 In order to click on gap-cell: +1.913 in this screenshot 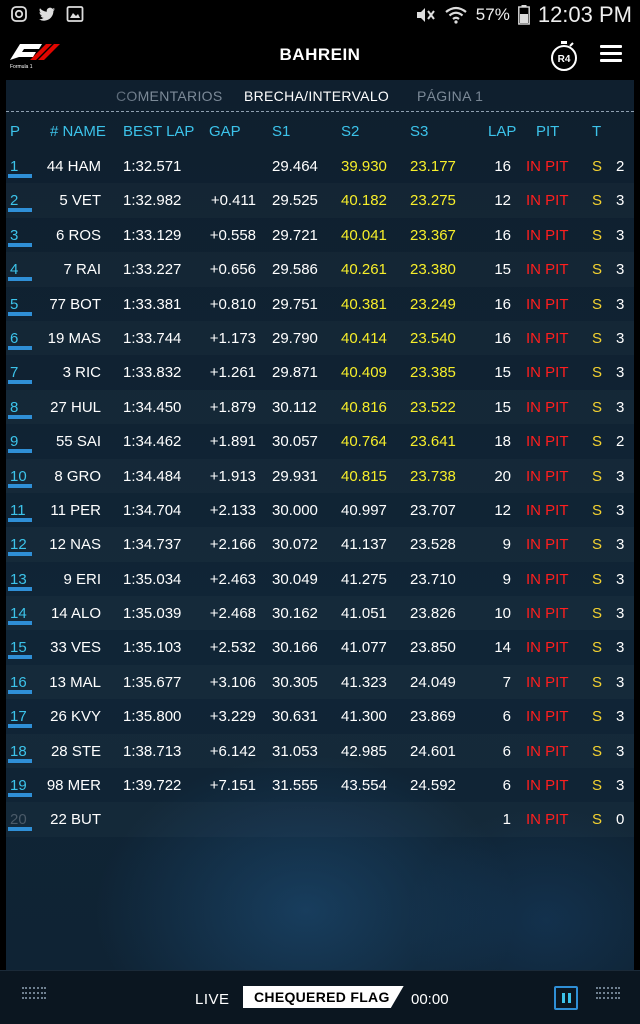, I will do `click(232, 476)`.